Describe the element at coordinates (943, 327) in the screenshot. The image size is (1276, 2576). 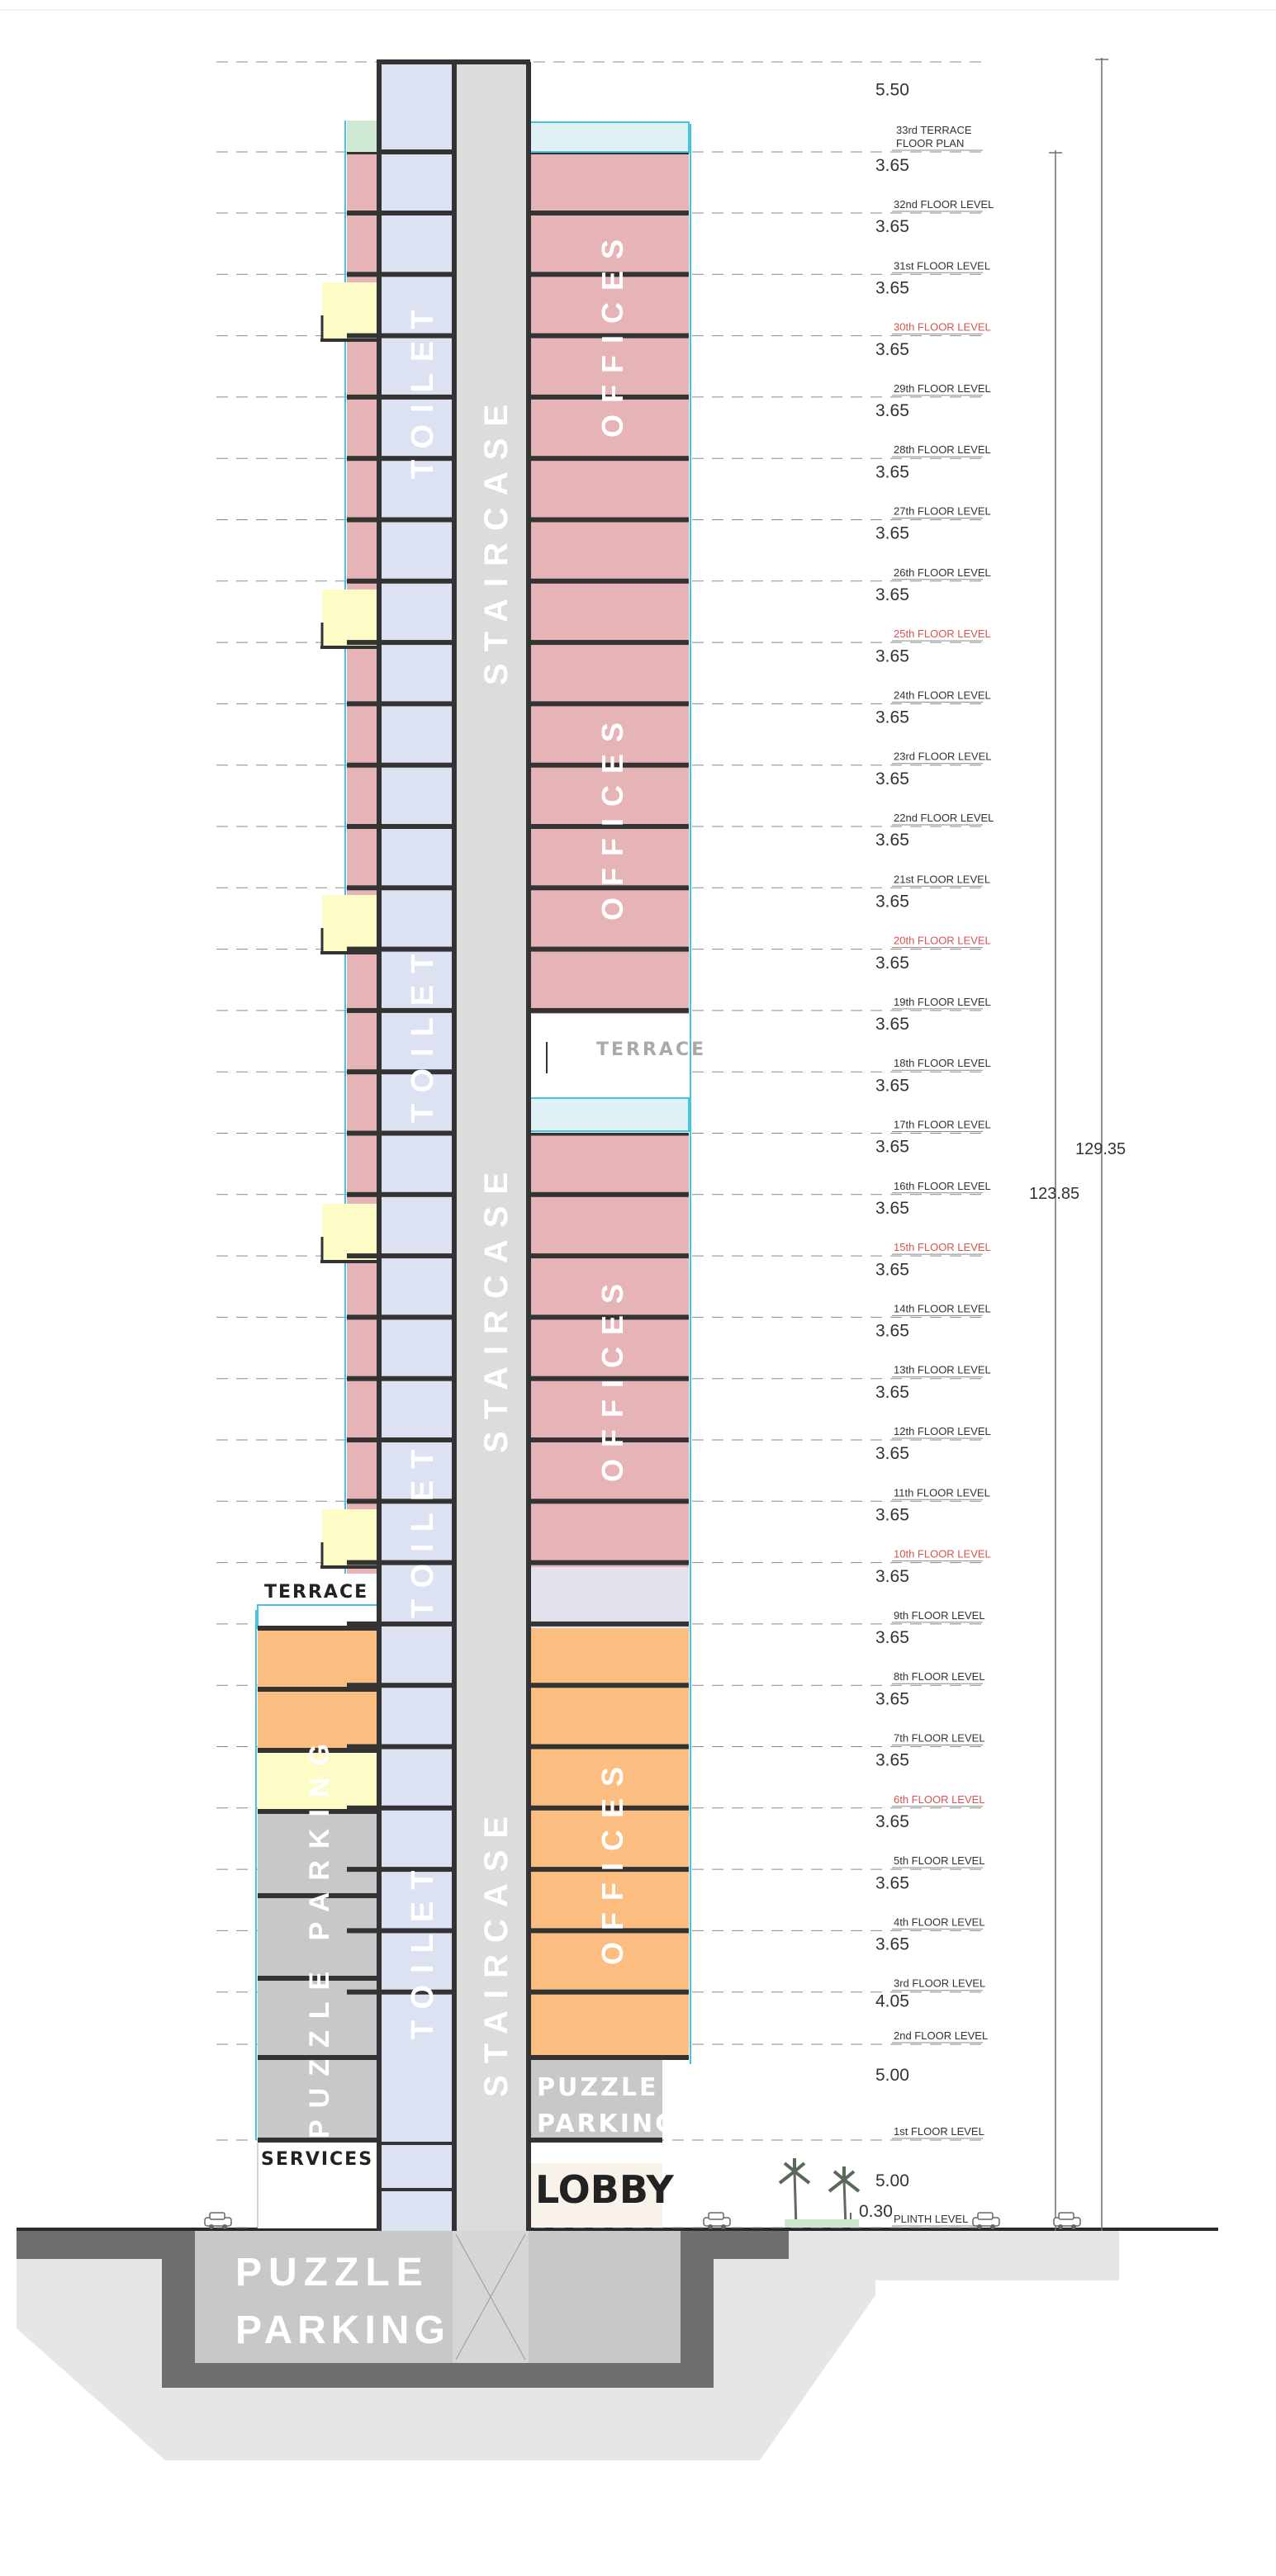
I see `floor-level-label: 30th FLOOR LEVEL` at that location.